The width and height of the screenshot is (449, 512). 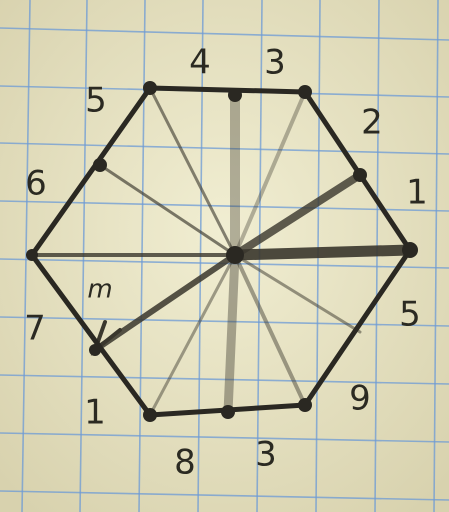 I want to click on label: 6, so click(x=36, y=184).